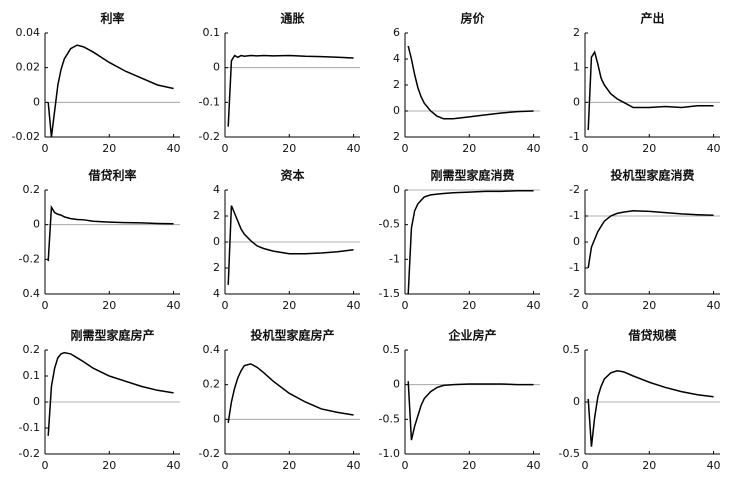 This screenshot has width=739, height=487. Describe the element at coordinates (292, 335) in the screenshot. I see `panel-title: 投机型家庭房产` at that location.